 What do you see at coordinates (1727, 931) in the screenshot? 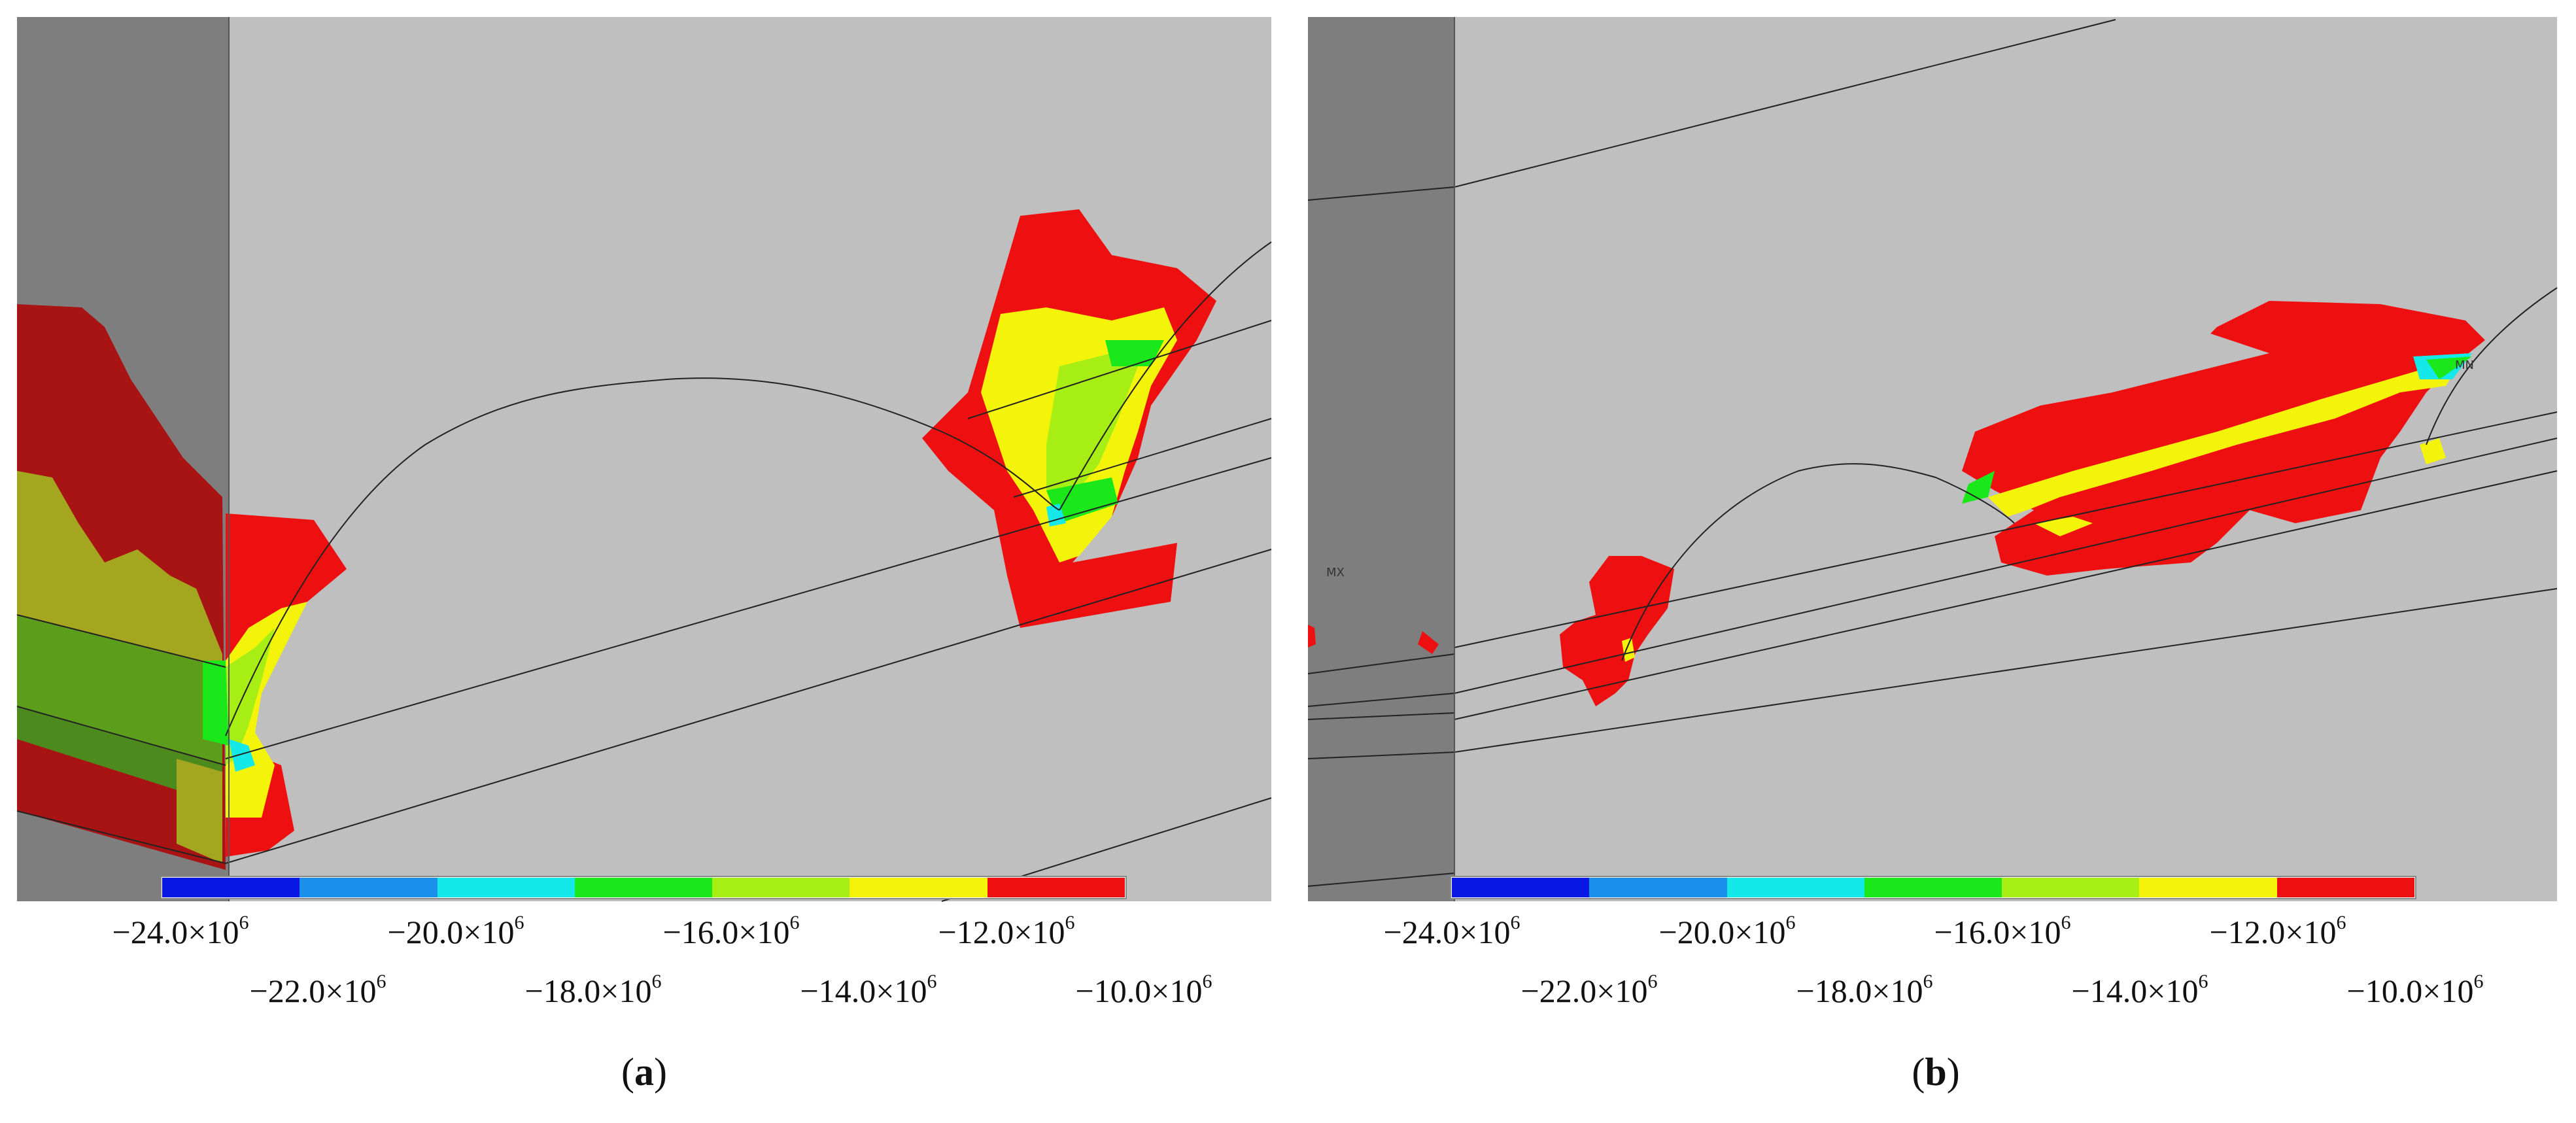
I see `panel-b-tick-upper-1: −20.0×106` at bounding box center [1727, 931].